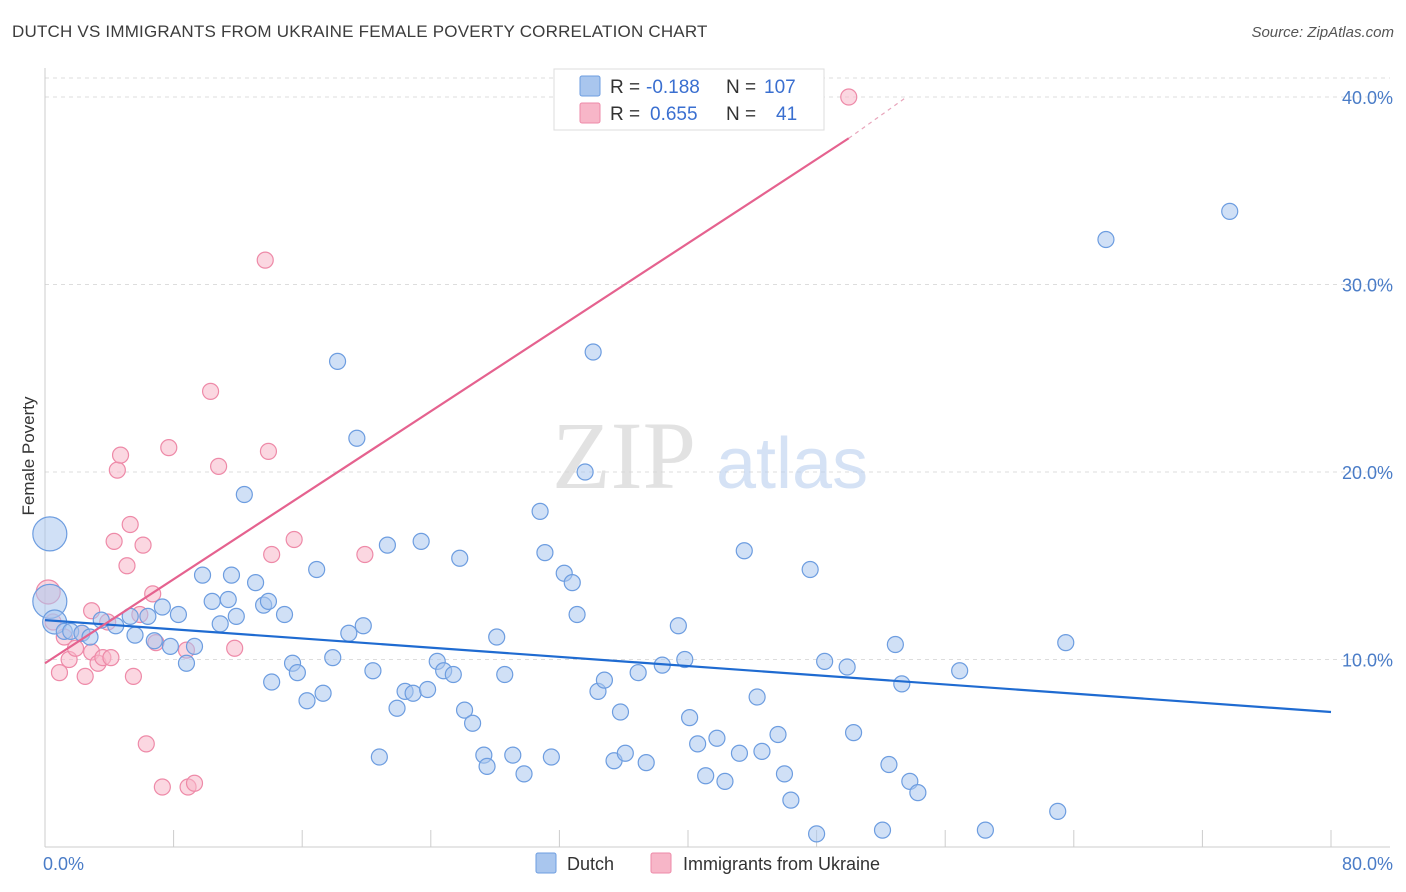 The image size is (1406, 892). I want to click on legend-r-value: 0.655, so click(674, 114).